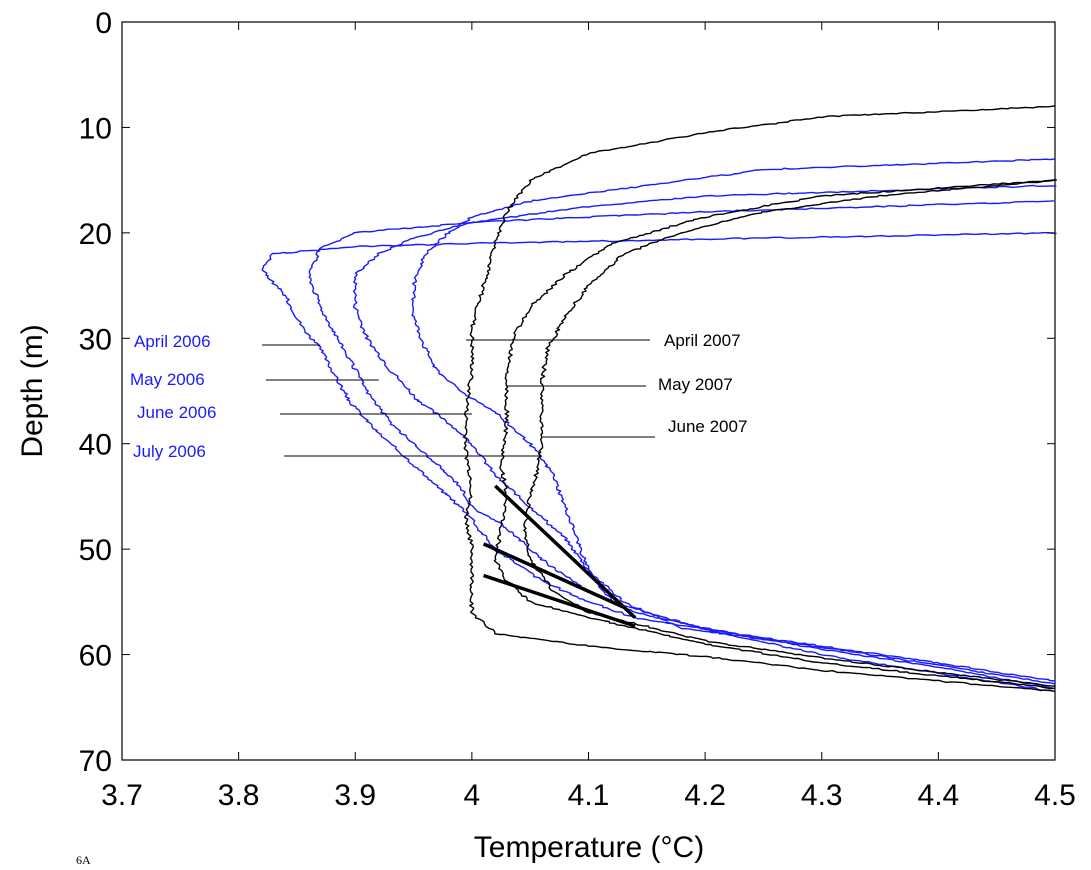  Describe the element at coordinates (167, 379) in the screenshot. I see `annotation-may-2006: May 2006` at that location.